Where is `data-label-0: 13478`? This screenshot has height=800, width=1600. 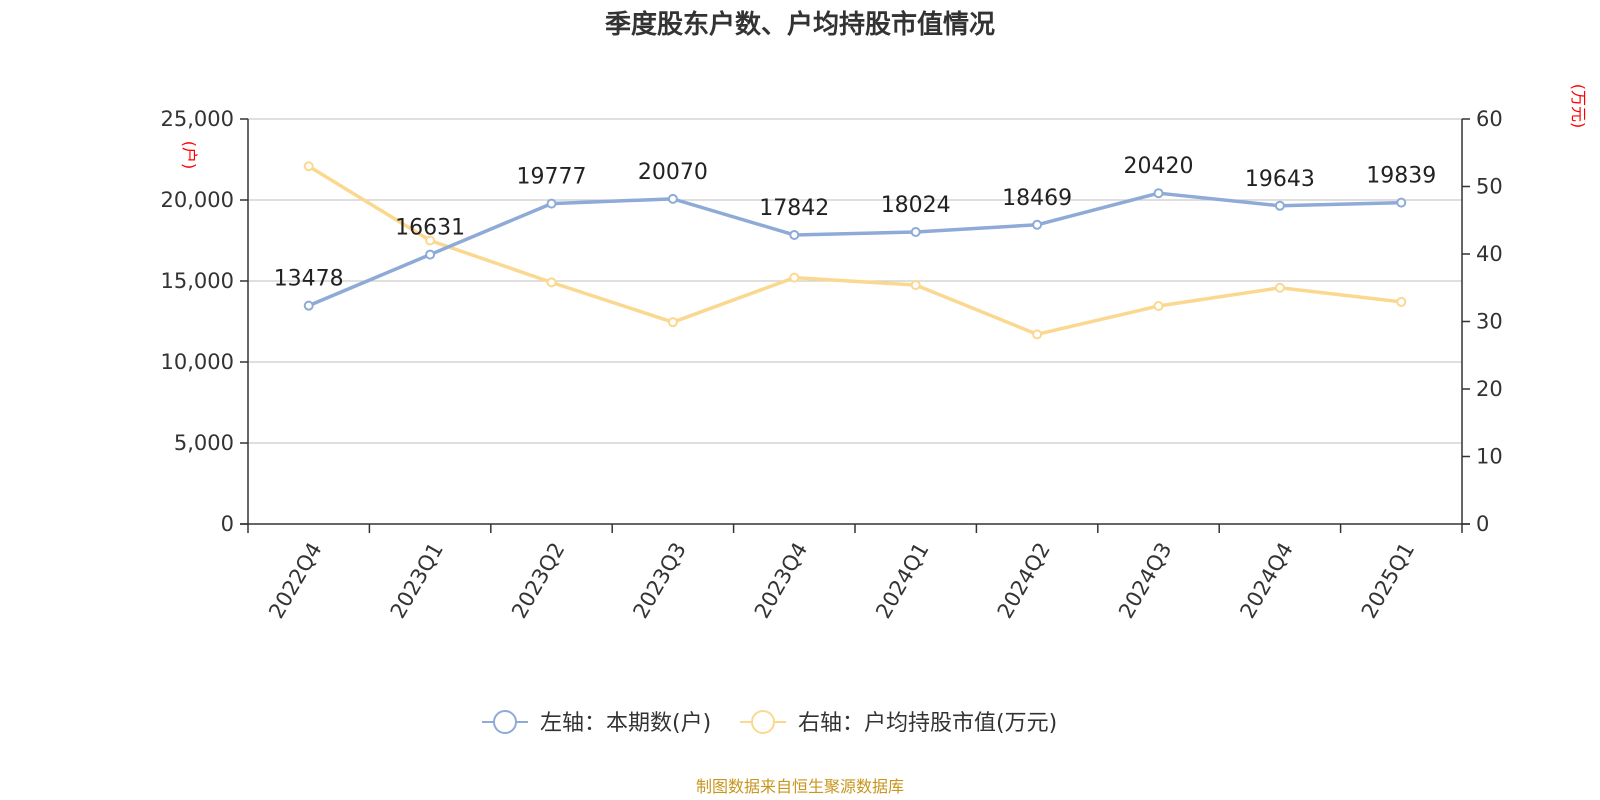
data-label-0: 13478 is located at coordinates (309, 279).